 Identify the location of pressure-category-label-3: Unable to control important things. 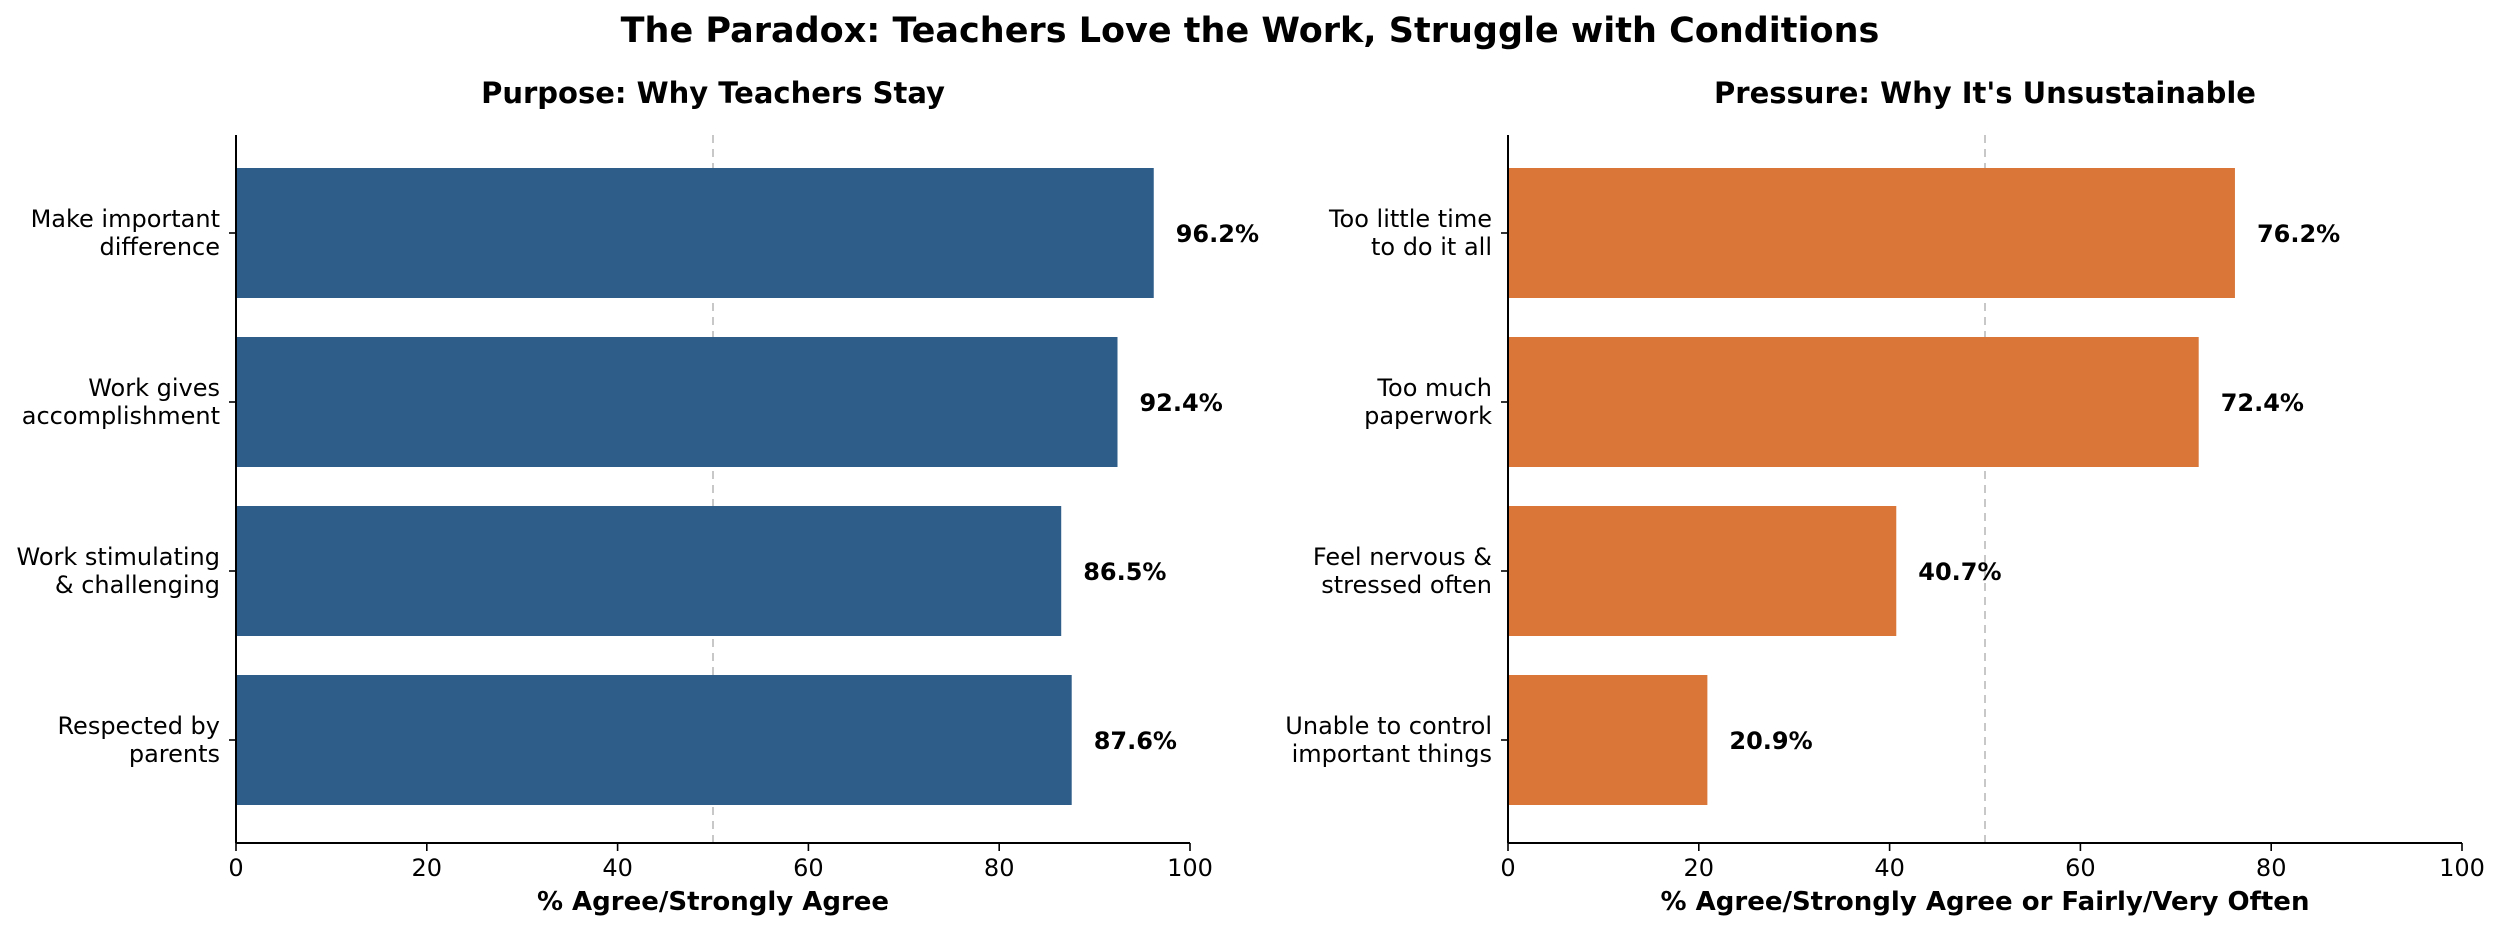
(1388, 740).